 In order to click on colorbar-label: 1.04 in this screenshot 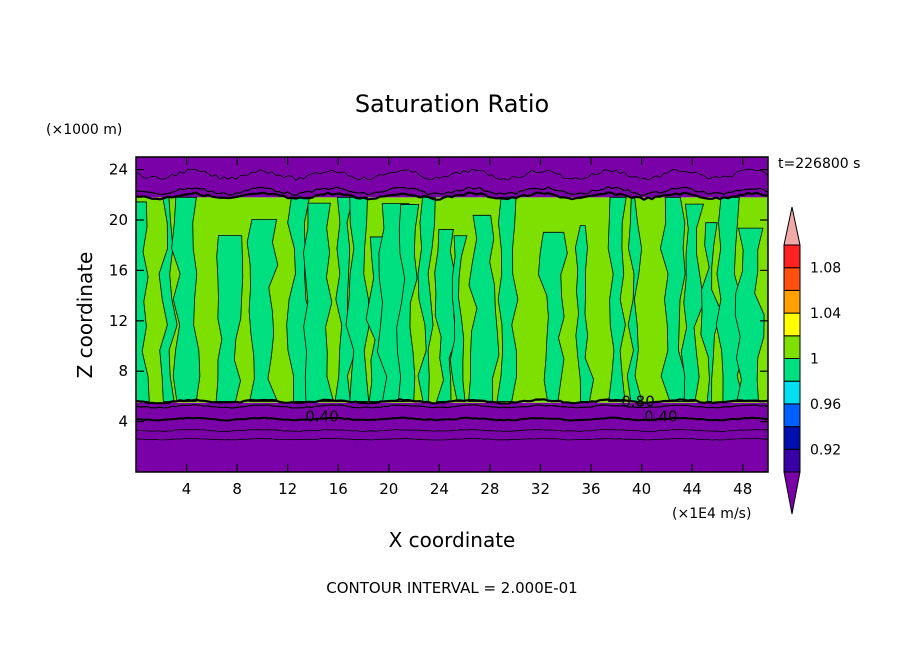, I will do `click(825, 314)`.